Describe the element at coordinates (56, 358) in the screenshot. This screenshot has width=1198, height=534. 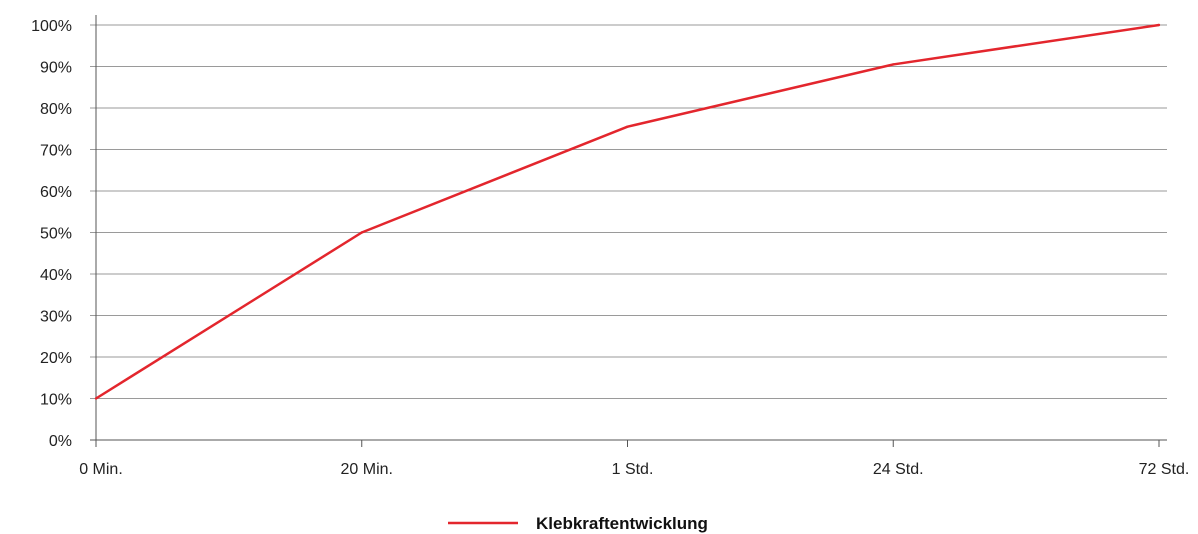
I see `y-tick-label: 20%` at that location.